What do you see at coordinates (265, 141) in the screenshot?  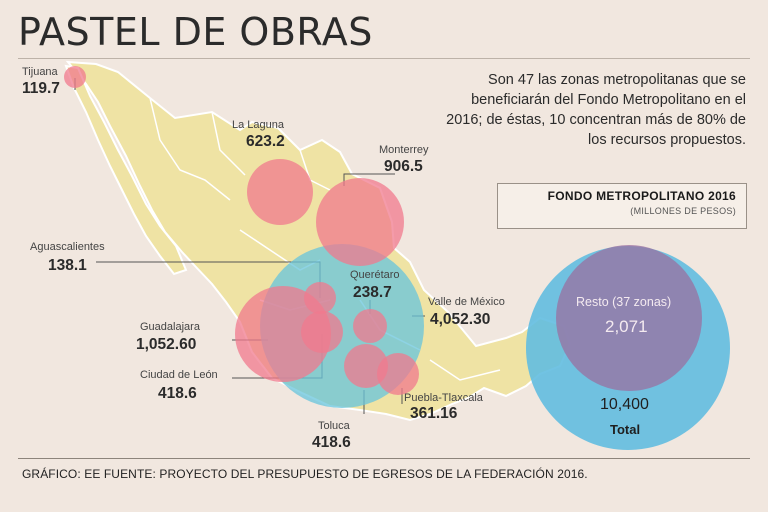 I see `value-la-laguna: 623.2` at bounding box center [265, 141].